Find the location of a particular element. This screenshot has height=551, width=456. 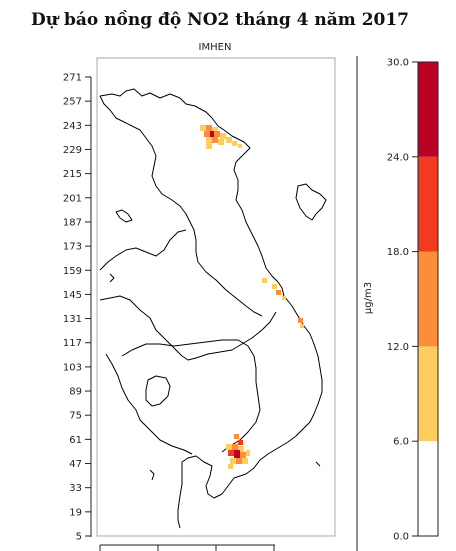

y-tick-label: 47 is located at coordinates (75, 464).